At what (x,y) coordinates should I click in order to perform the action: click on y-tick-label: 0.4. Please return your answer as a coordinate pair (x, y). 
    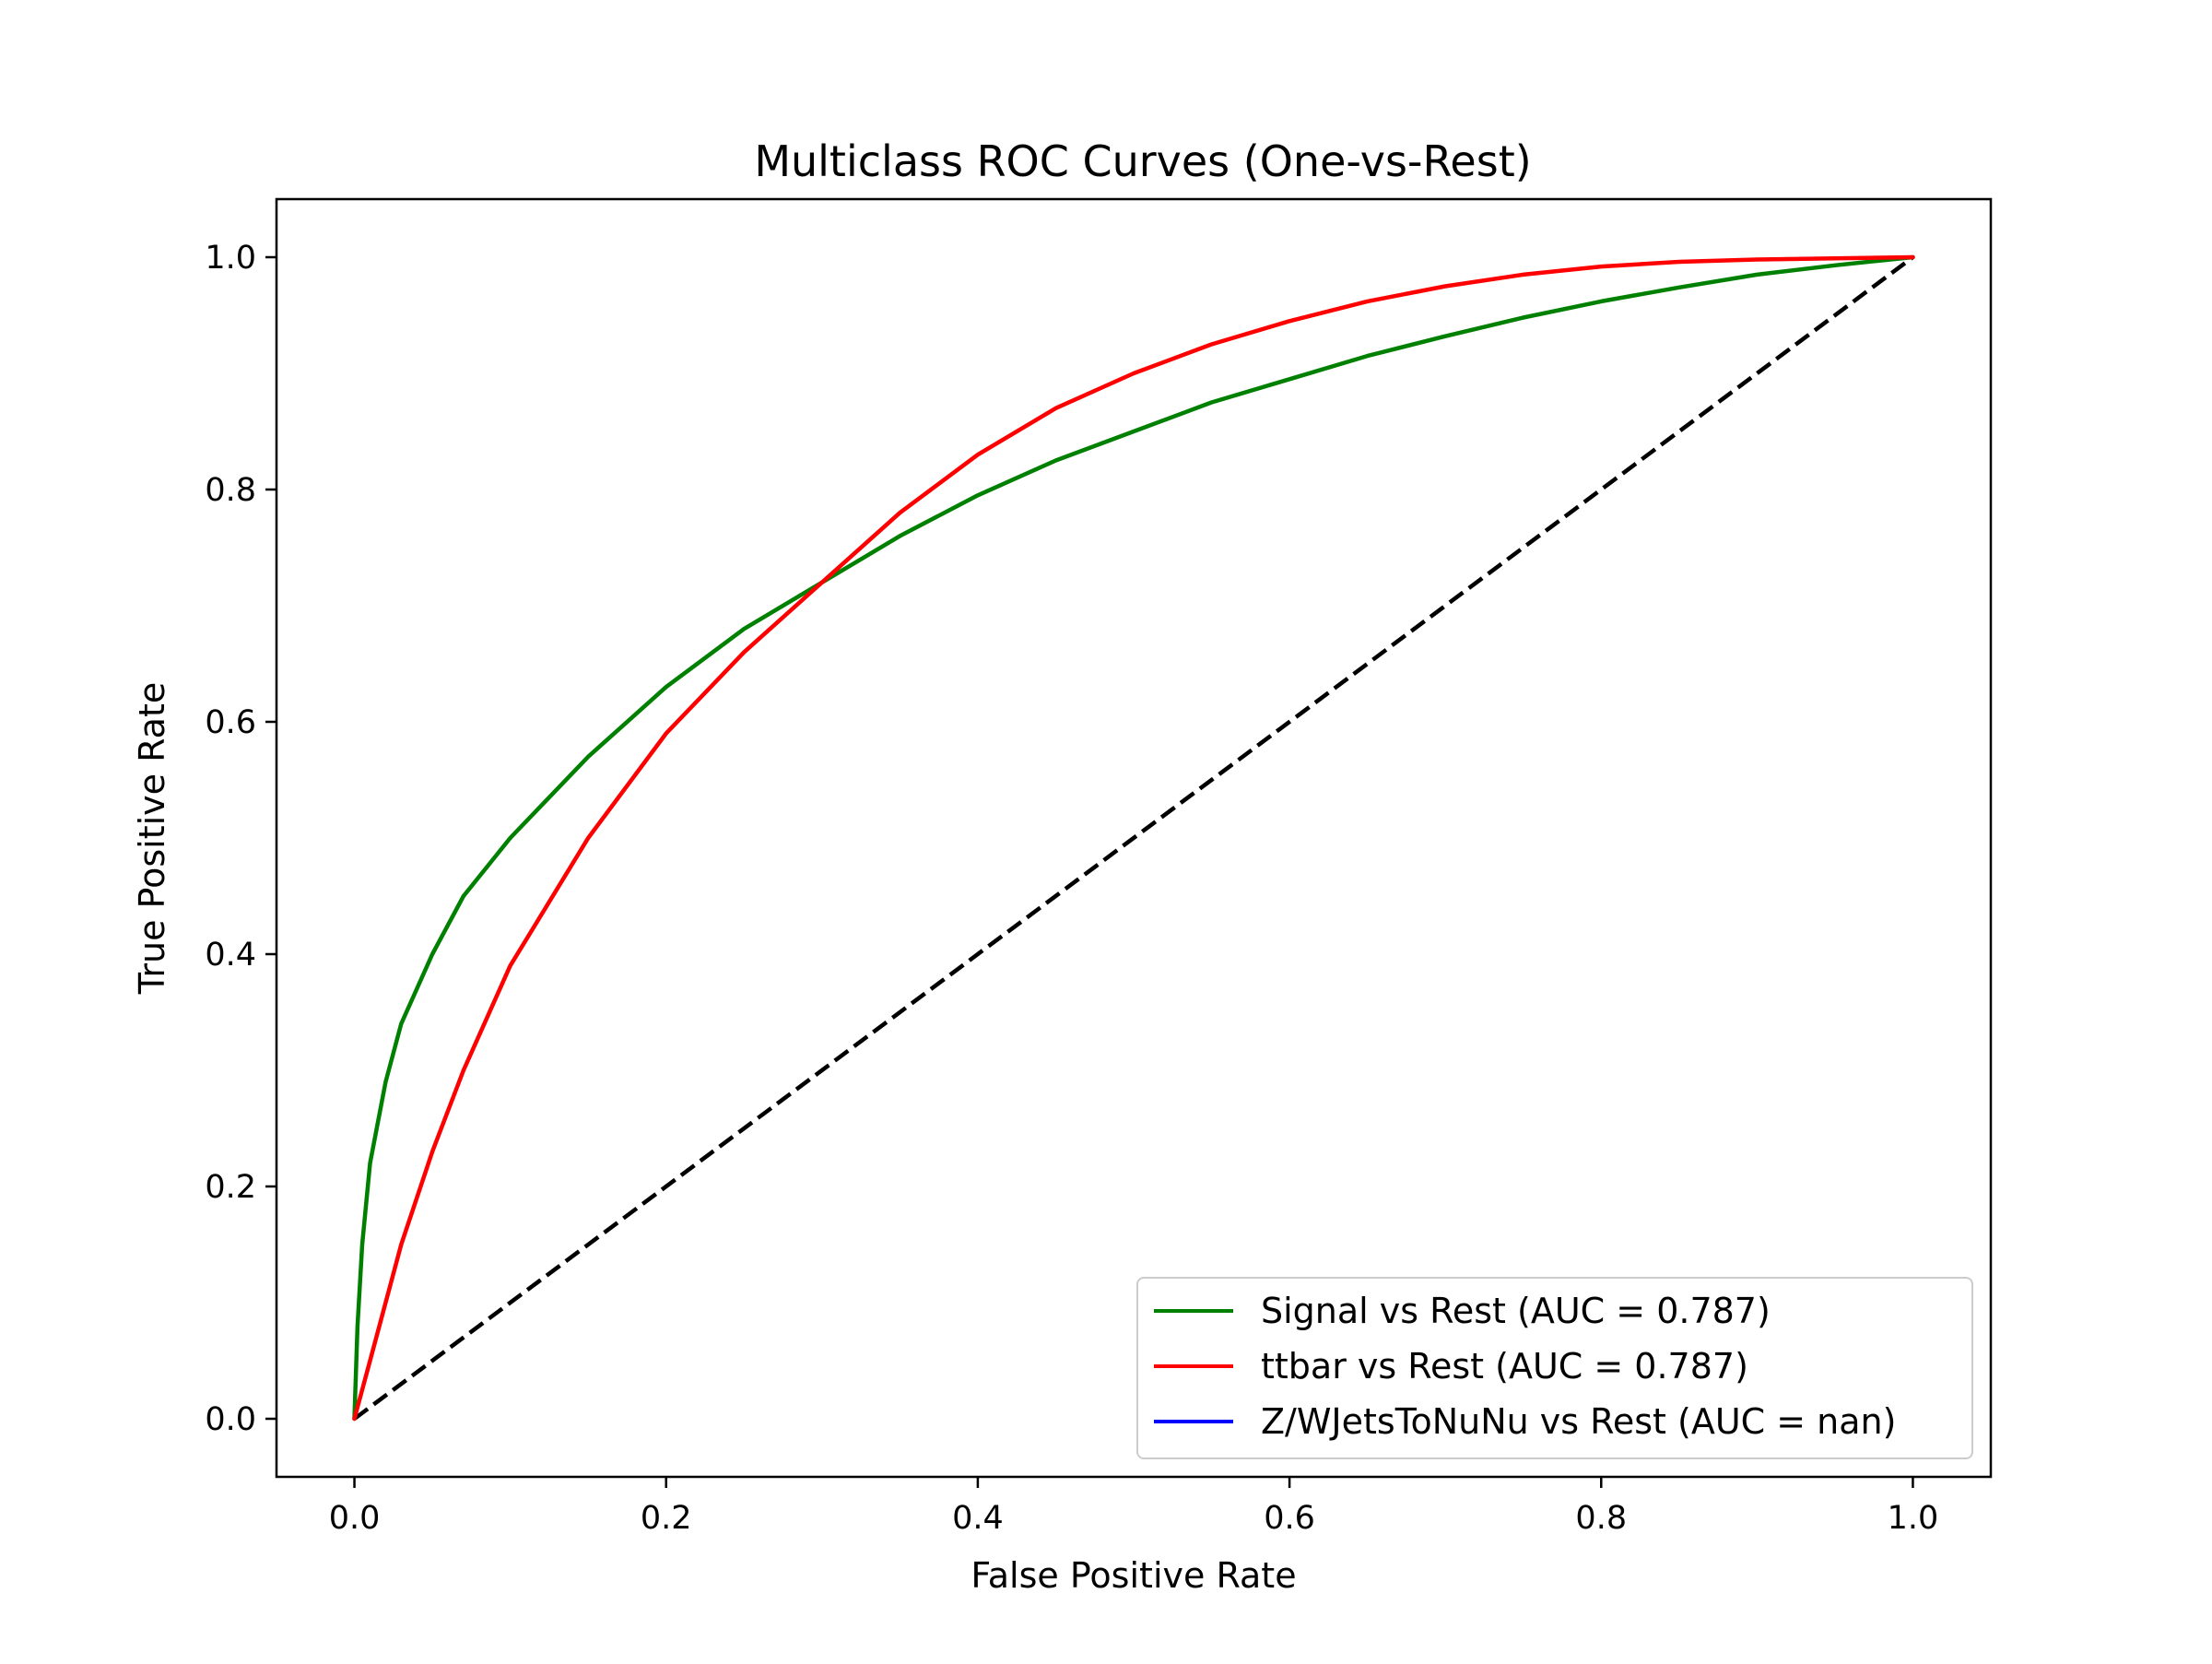
    Looking at the image, I should click on (230, 955).